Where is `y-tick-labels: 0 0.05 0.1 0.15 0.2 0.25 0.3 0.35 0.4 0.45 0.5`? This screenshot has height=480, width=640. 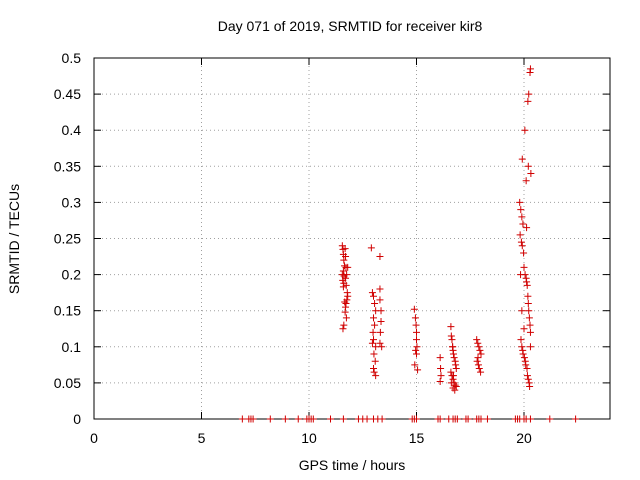
y-tick-labels: 0 0.05 0.1 0.15 0.2 0.25 0.3 0.35 0.4 0.45 0.5 is located at coordinates (67, 238).